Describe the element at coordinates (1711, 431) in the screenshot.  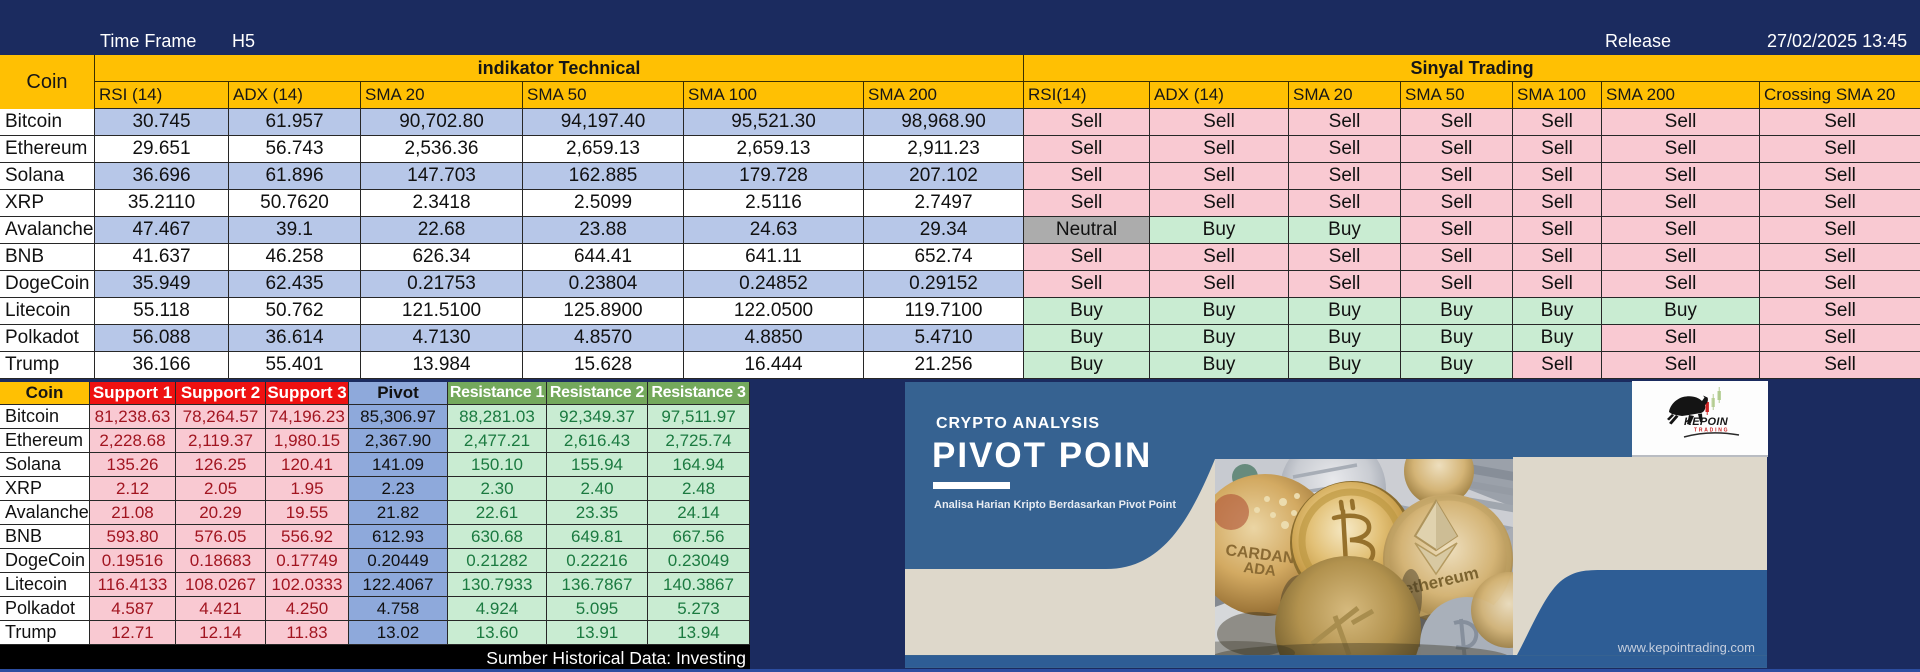
I see `svg-text: TRADING` at that location.